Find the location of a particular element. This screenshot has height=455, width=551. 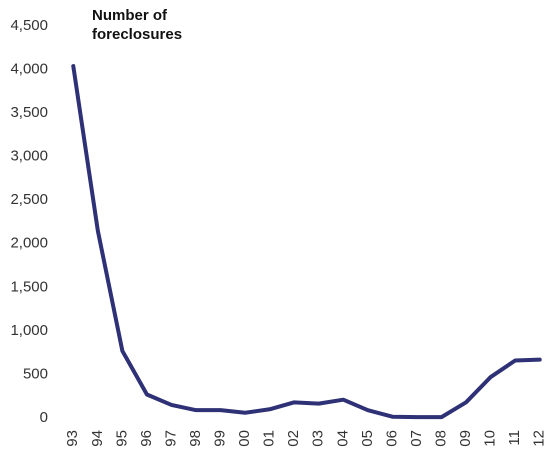

x-tick-label: 12 is located at coordinates (539, 438).